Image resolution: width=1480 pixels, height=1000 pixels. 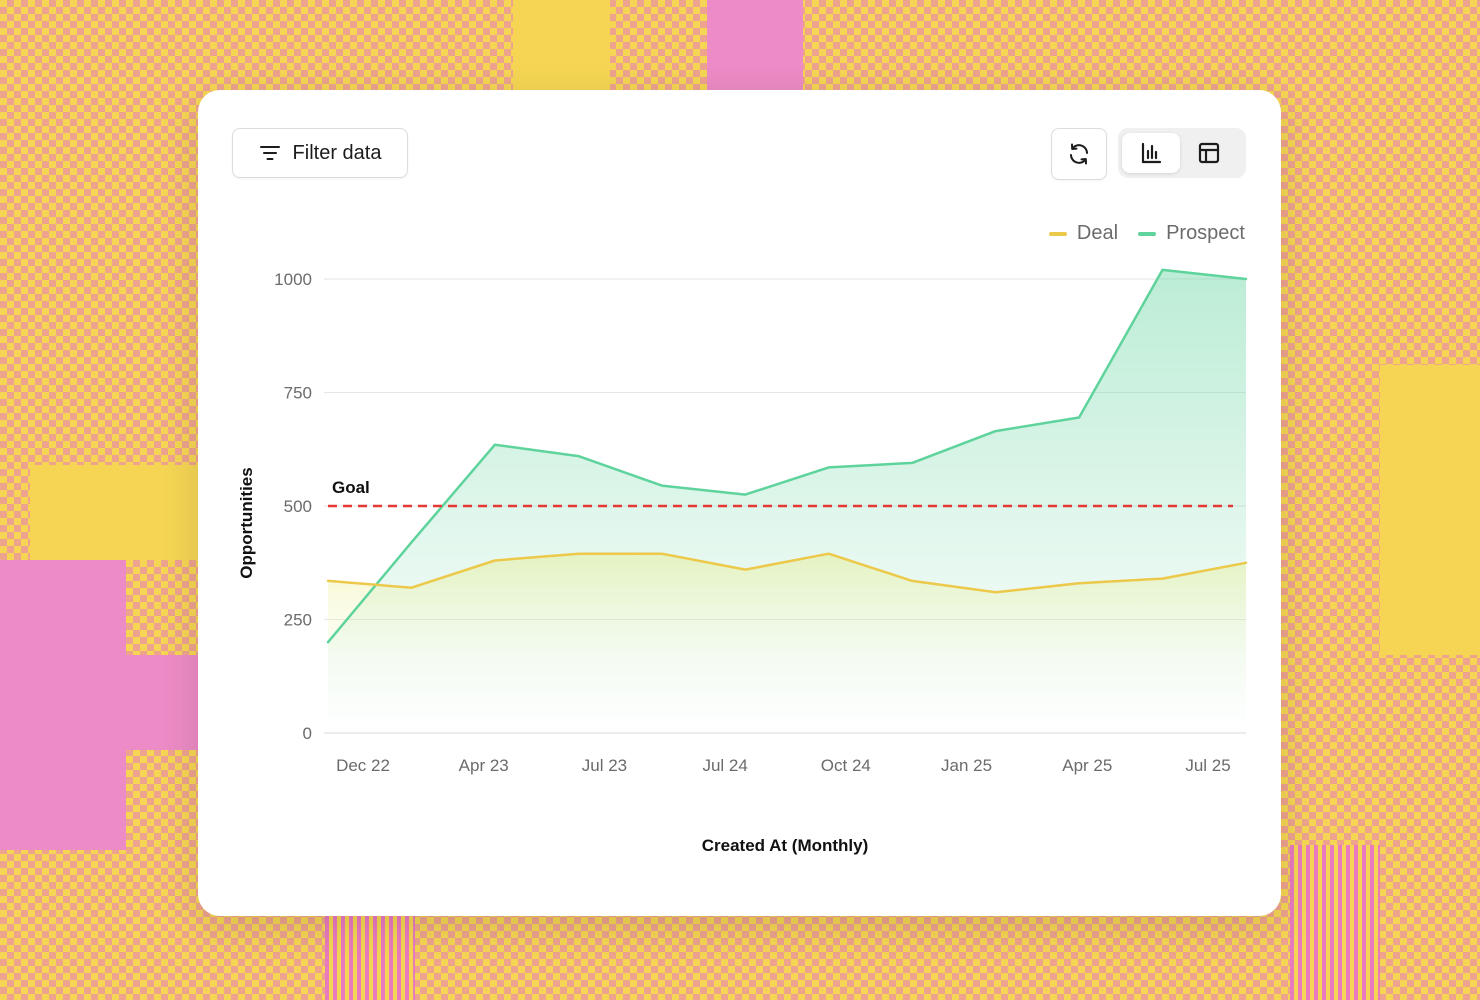 I want to click on legend-swatch-deal, so click(x=1057, y=233).